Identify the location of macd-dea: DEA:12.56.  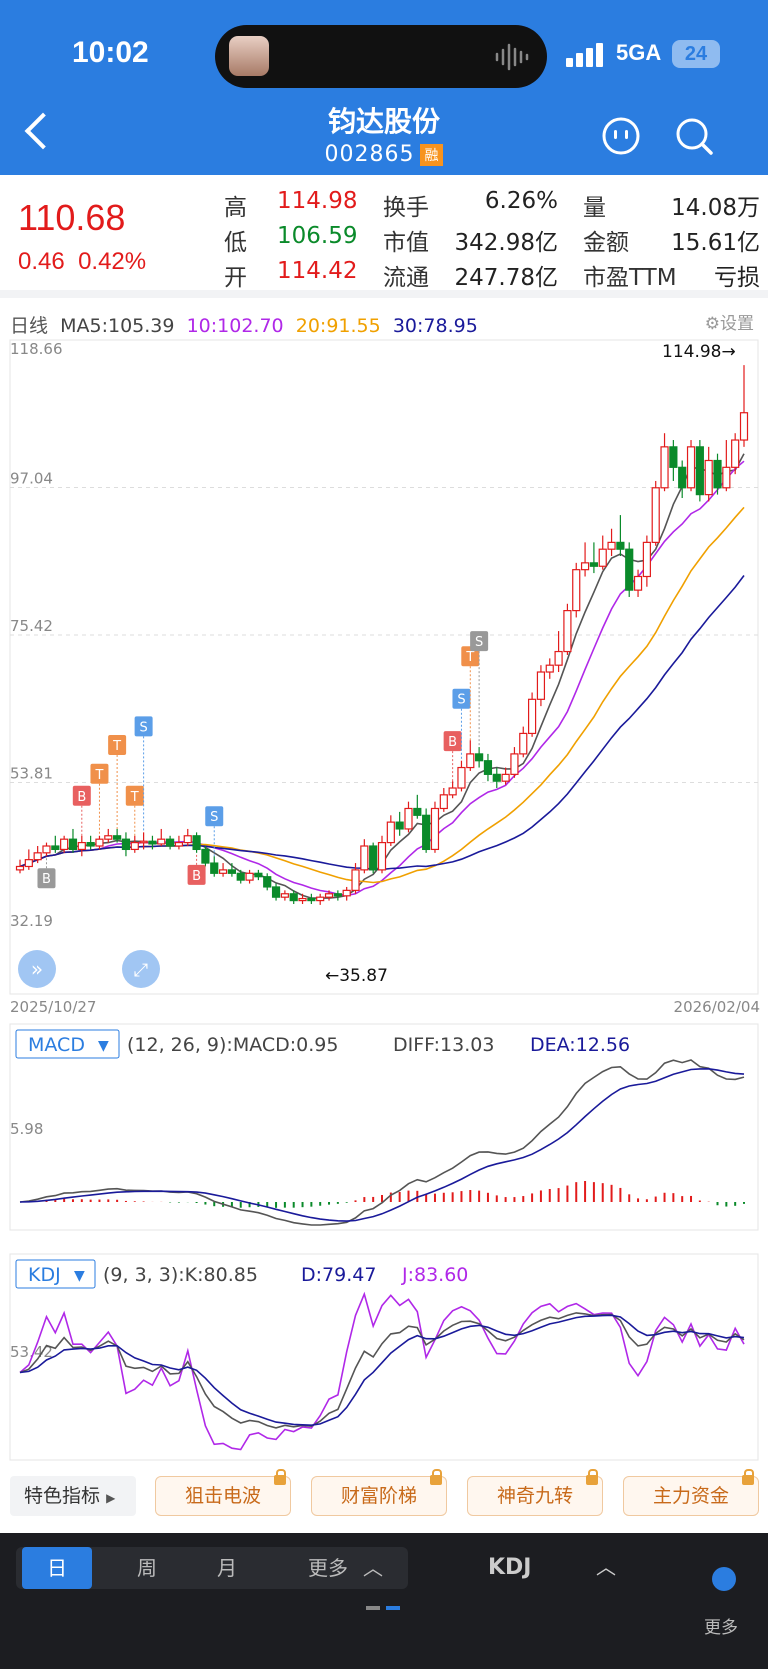
(580, 1045).